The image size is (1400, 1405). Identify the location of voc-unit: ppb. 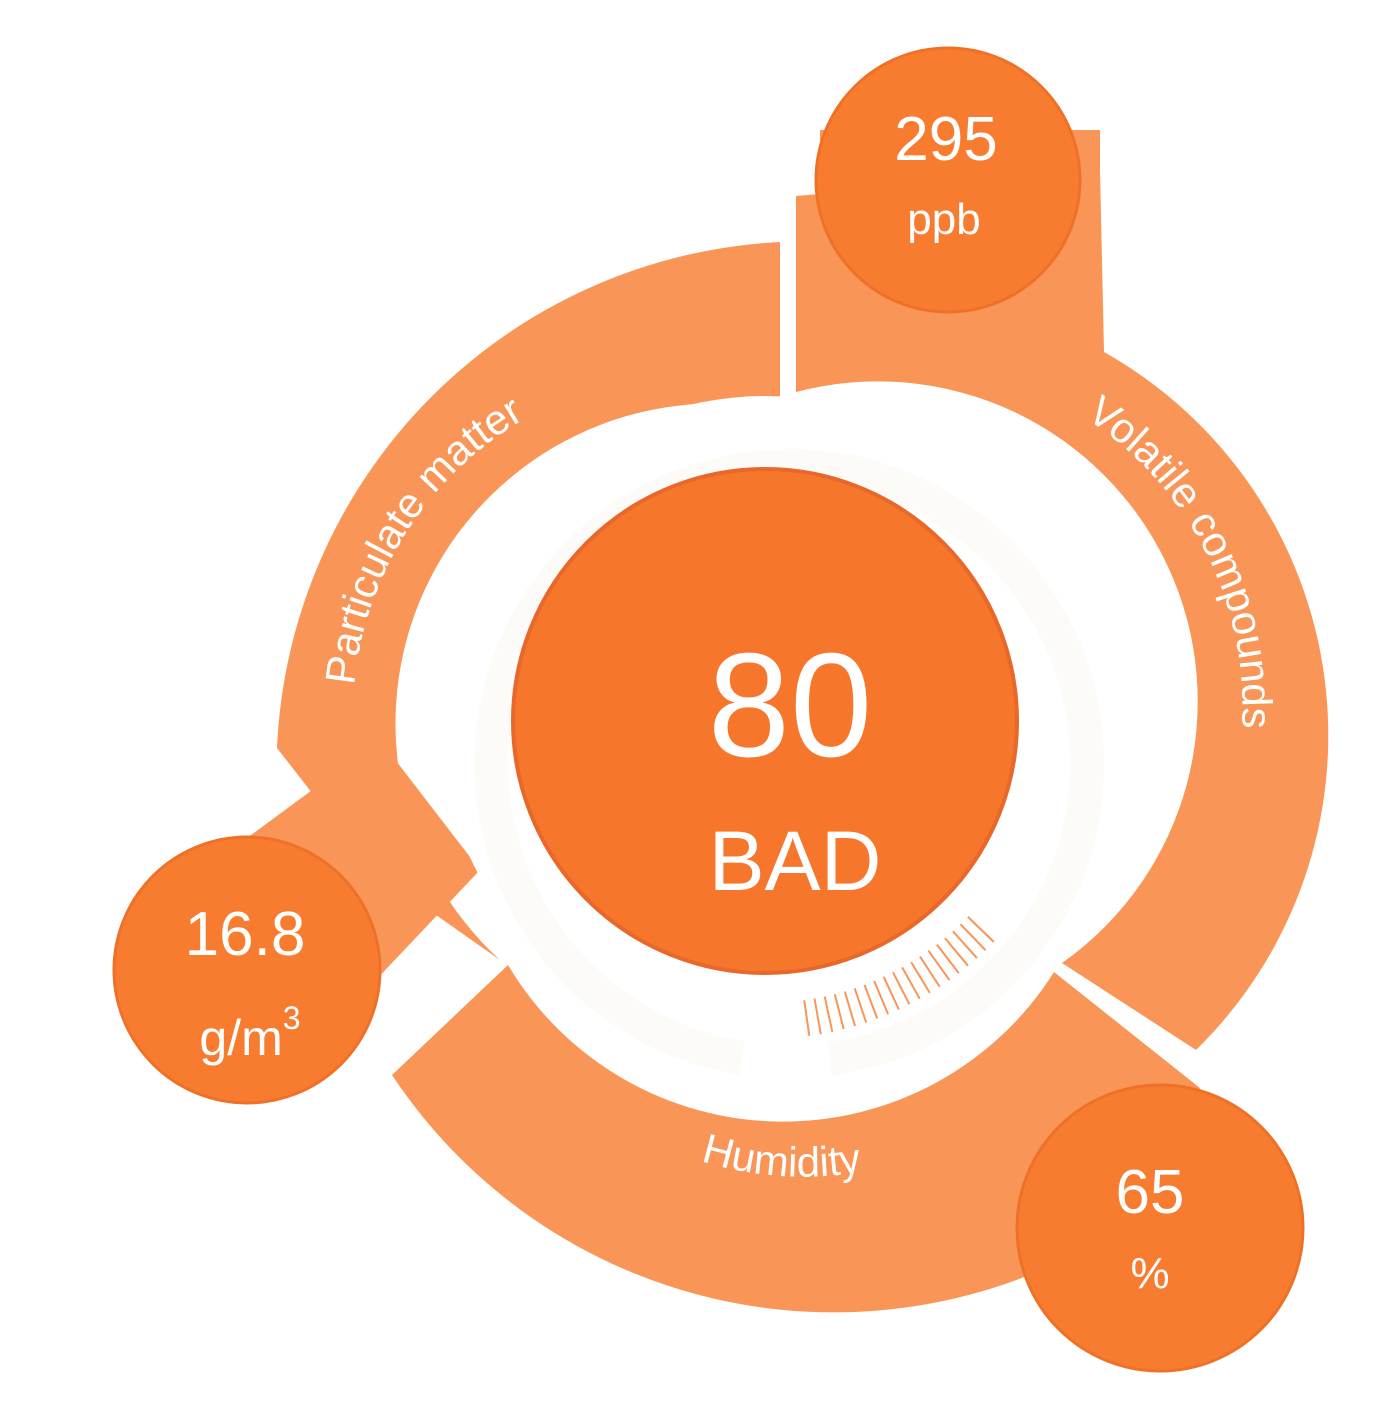
(943, 219).